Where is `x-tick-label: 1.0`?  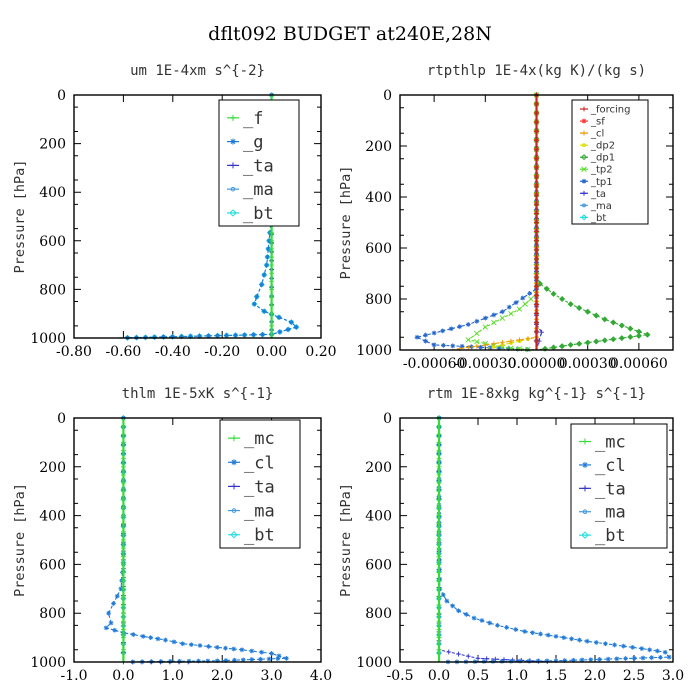
x-tick-label: 1.0 is located at coordinates (517, 676).